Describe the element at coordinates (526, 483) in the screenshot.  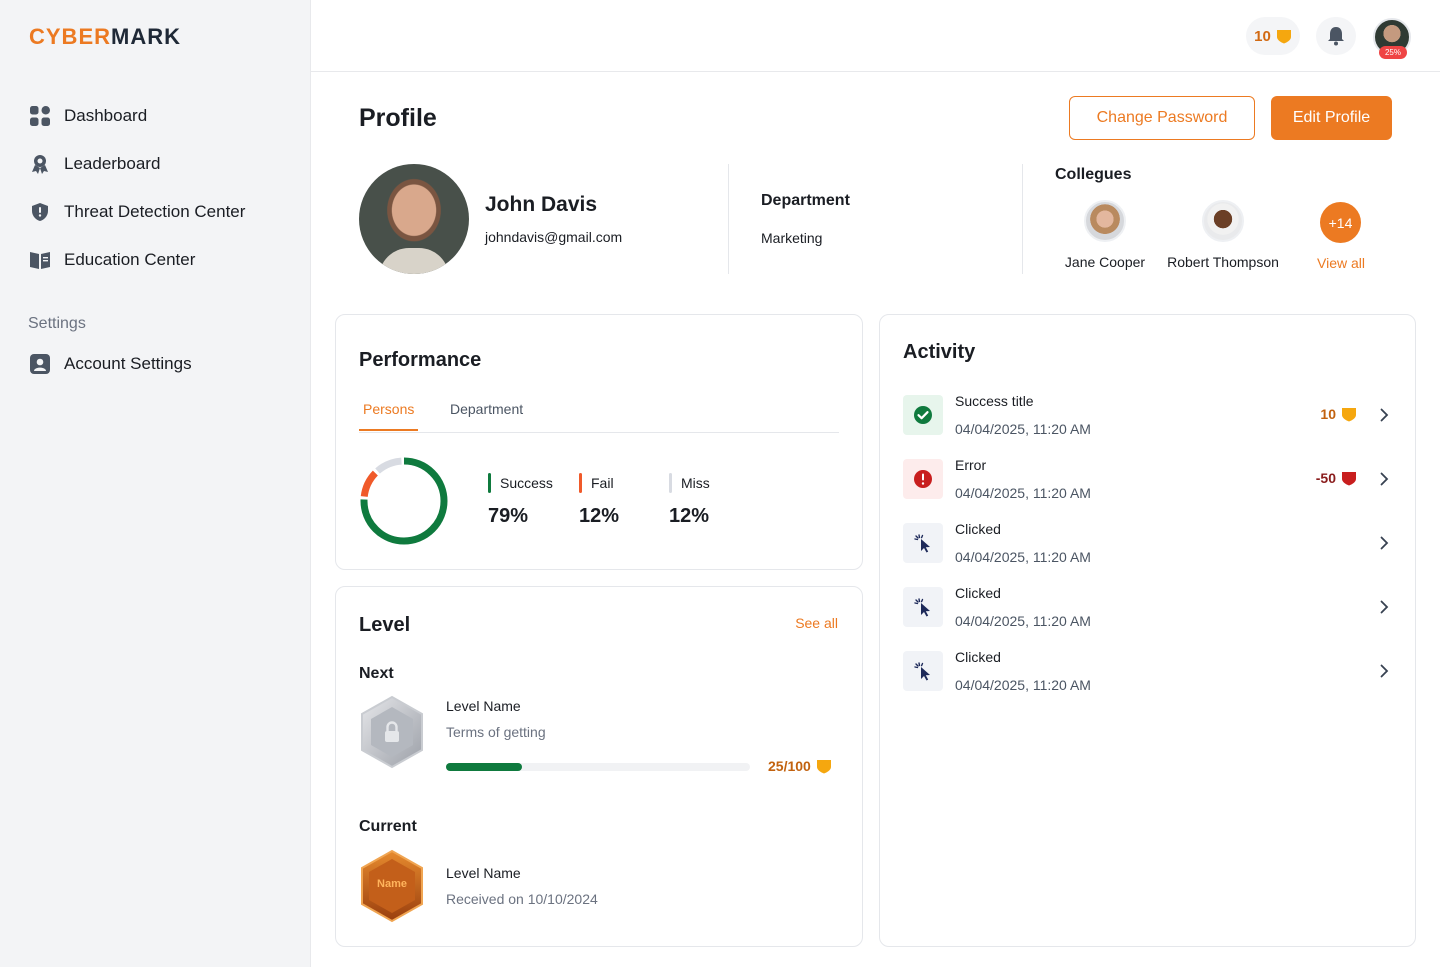
I see `stat-label: Success` at that location.